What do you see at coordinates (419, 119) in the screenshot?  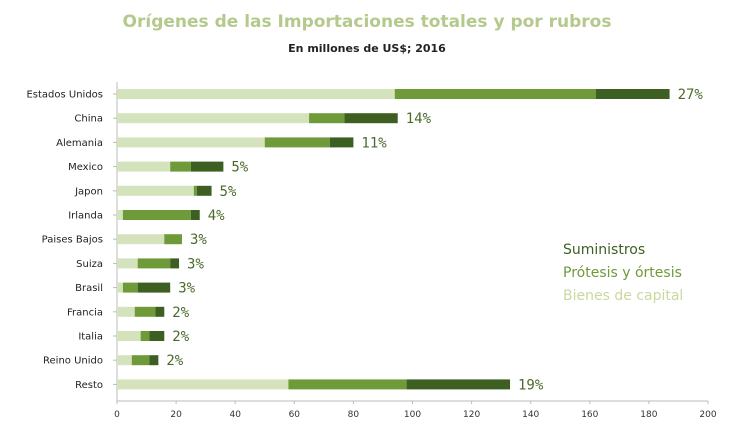 I see `data-label: 14%` at bounding box center [419, 119].